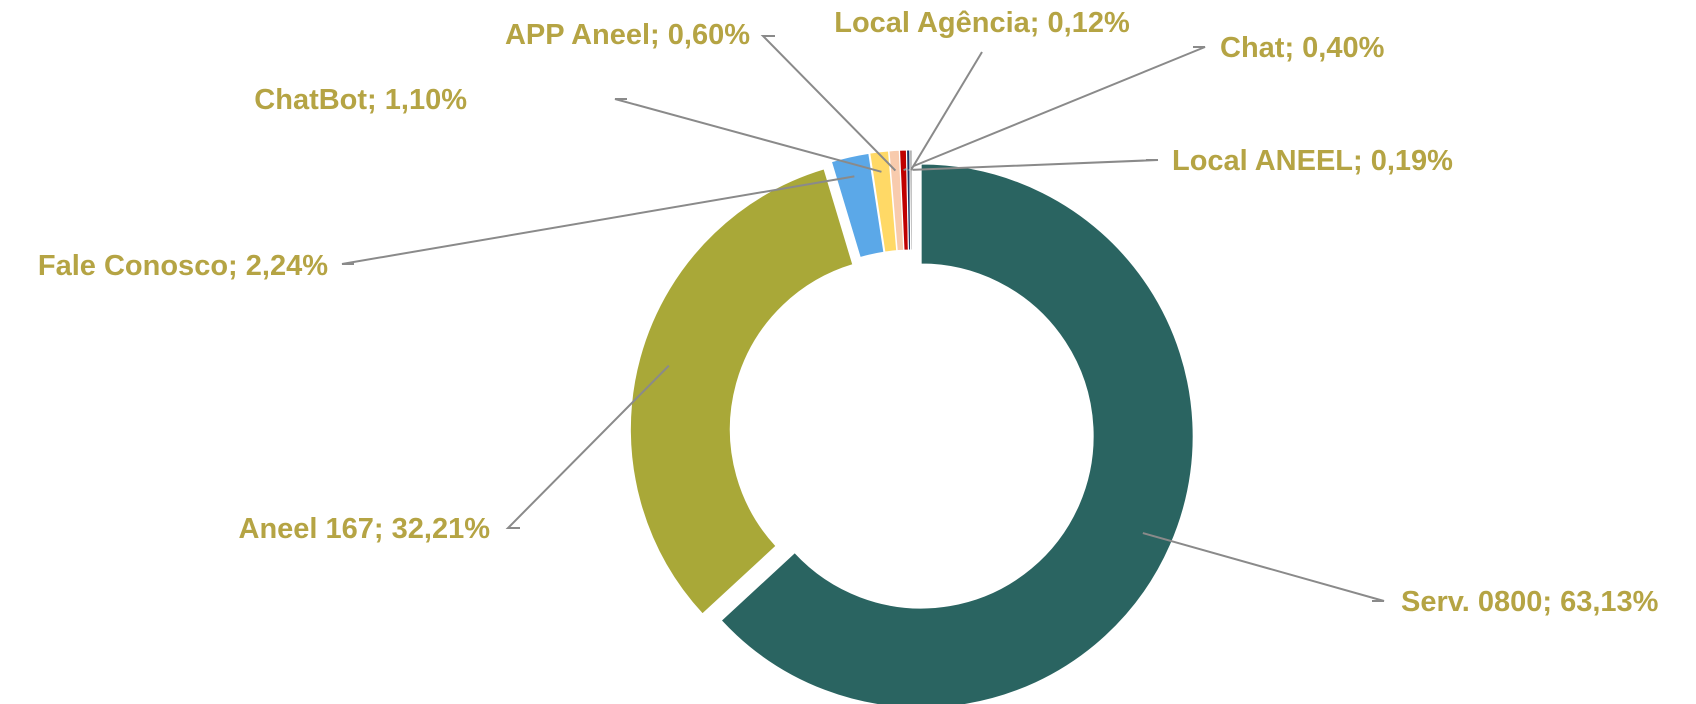 The image size is (1696, 704). Describe the element at coordinates (1089, 23) in the screenshot. I see `value-label: 0,12%` at that location.